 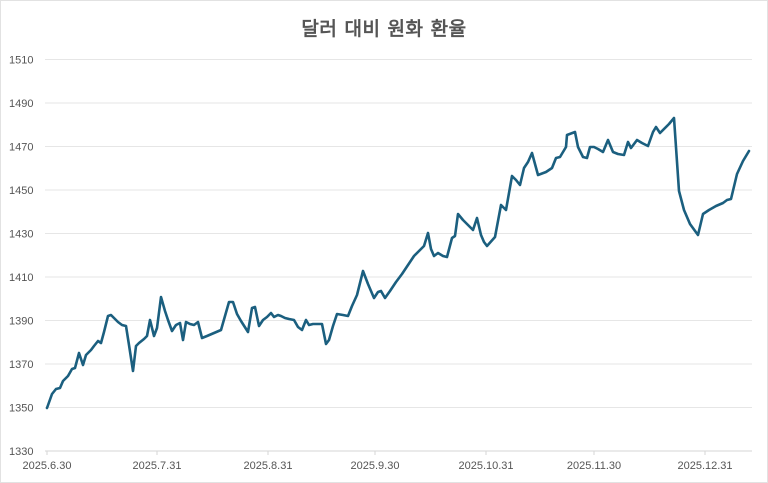 What do you see at coordinates (21, 365) in the screenshot?
I see `y-tick-label: 1370` at bounding box center [21, 365].